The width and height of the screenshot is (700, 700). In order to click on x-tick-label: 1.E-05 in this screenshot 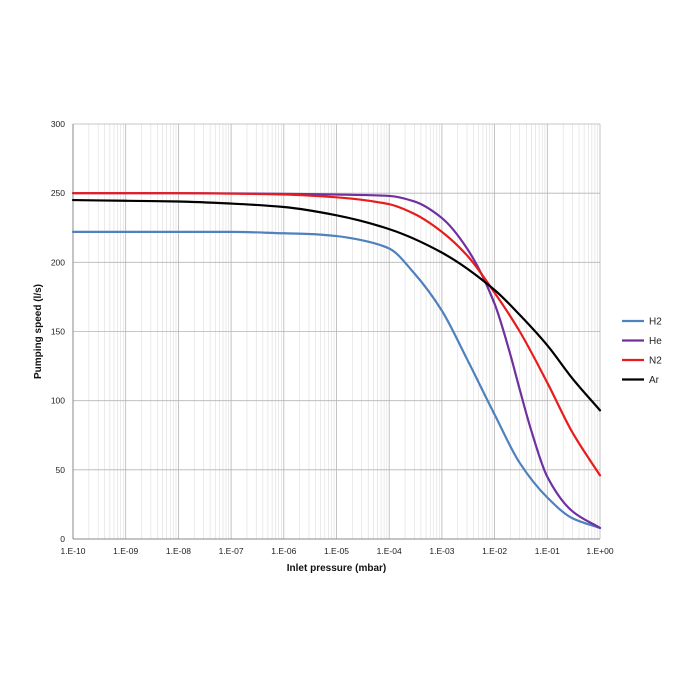, I will do `click(336, 551)`.